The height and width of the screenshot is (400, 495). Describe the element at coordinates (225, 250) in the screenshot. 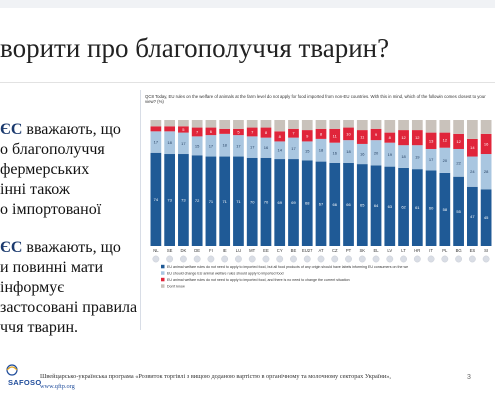

I see `x-tick-label: IE` at that location.